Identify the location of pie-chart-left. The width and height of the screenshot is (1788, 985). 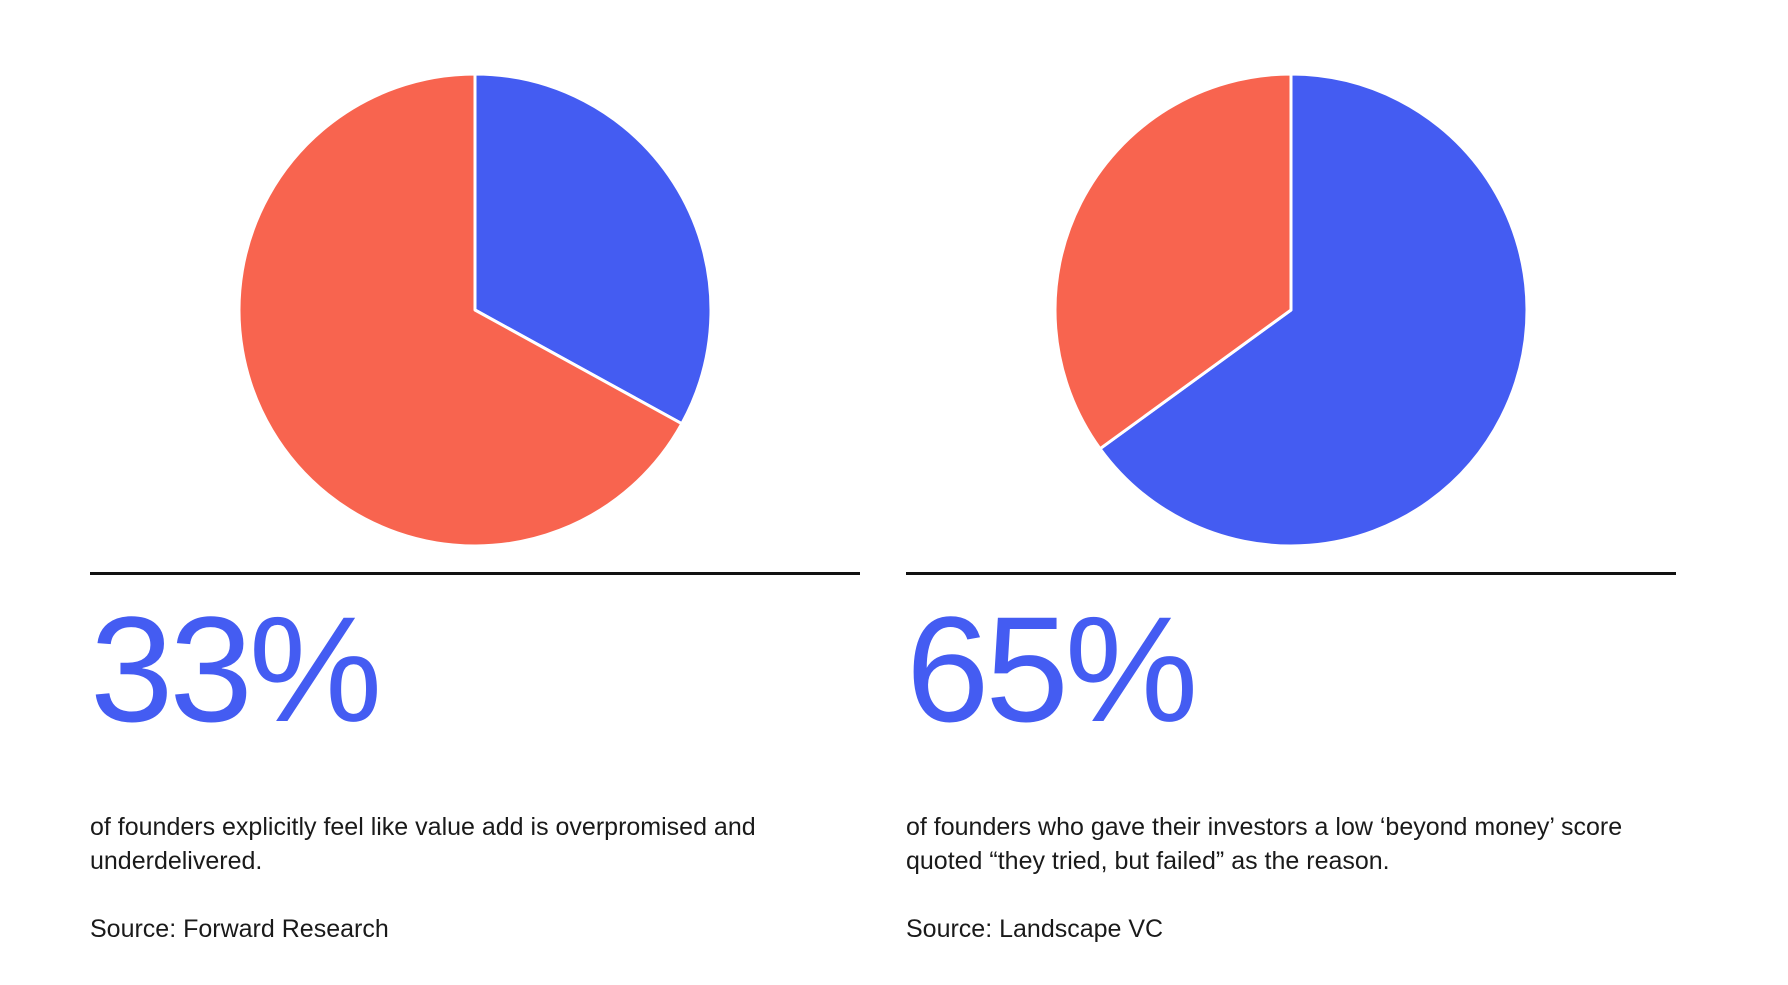
(475, 310).